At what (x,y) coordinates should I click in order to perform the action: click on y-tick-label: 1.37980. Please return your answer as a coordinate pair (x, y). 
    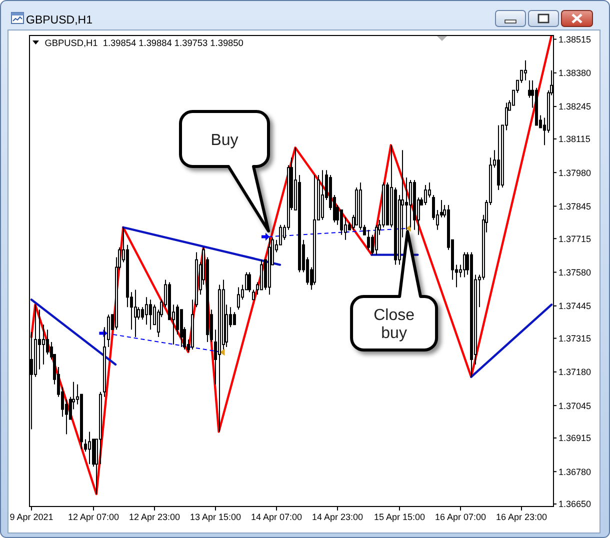
    Looking at the image, I should click on (575, 173).